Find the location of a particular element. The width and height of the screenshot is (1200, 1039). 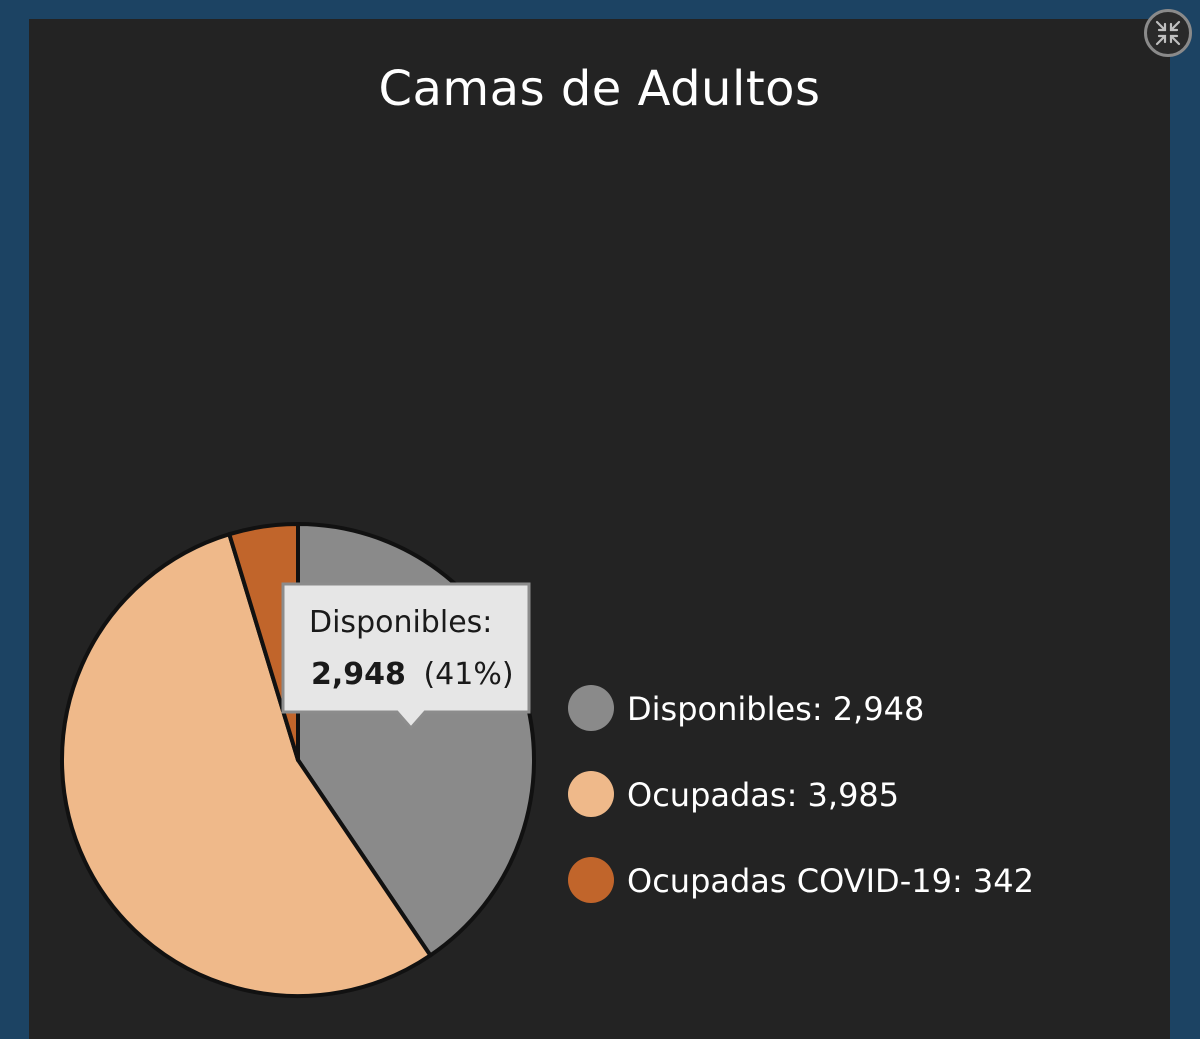

legend-item: Ocupadas COVID-19: 342 is located at coordinates (801, 880).